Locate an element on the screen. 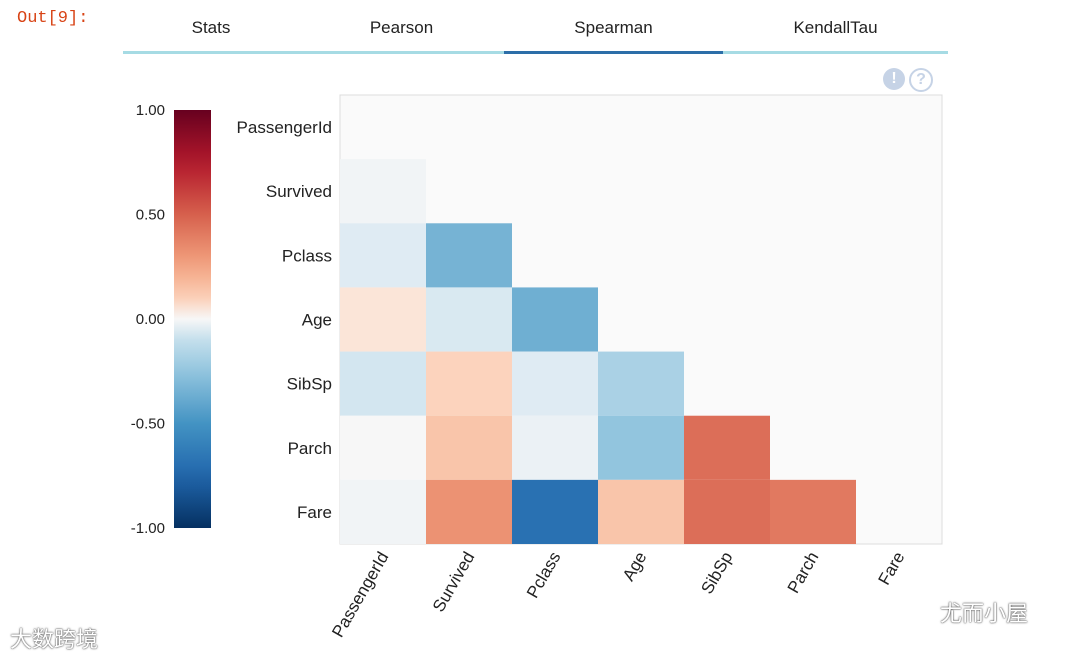 The height and width of the screenshot is (658, 1080). tab-kendalltau: KendallTau is located at coordinates (835, 34).